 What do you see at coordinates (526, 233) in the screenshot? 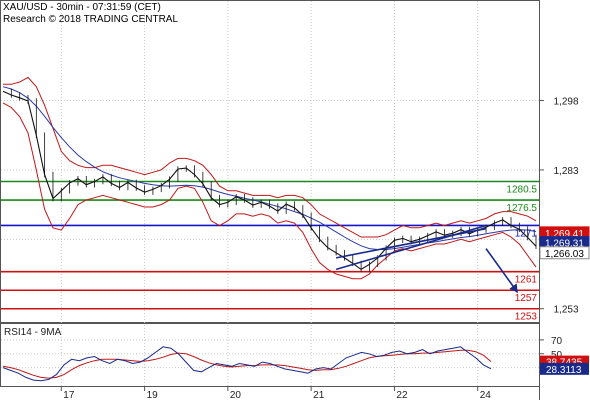
I see `level-label-1271: 1271` at bounding box center [526, 233].